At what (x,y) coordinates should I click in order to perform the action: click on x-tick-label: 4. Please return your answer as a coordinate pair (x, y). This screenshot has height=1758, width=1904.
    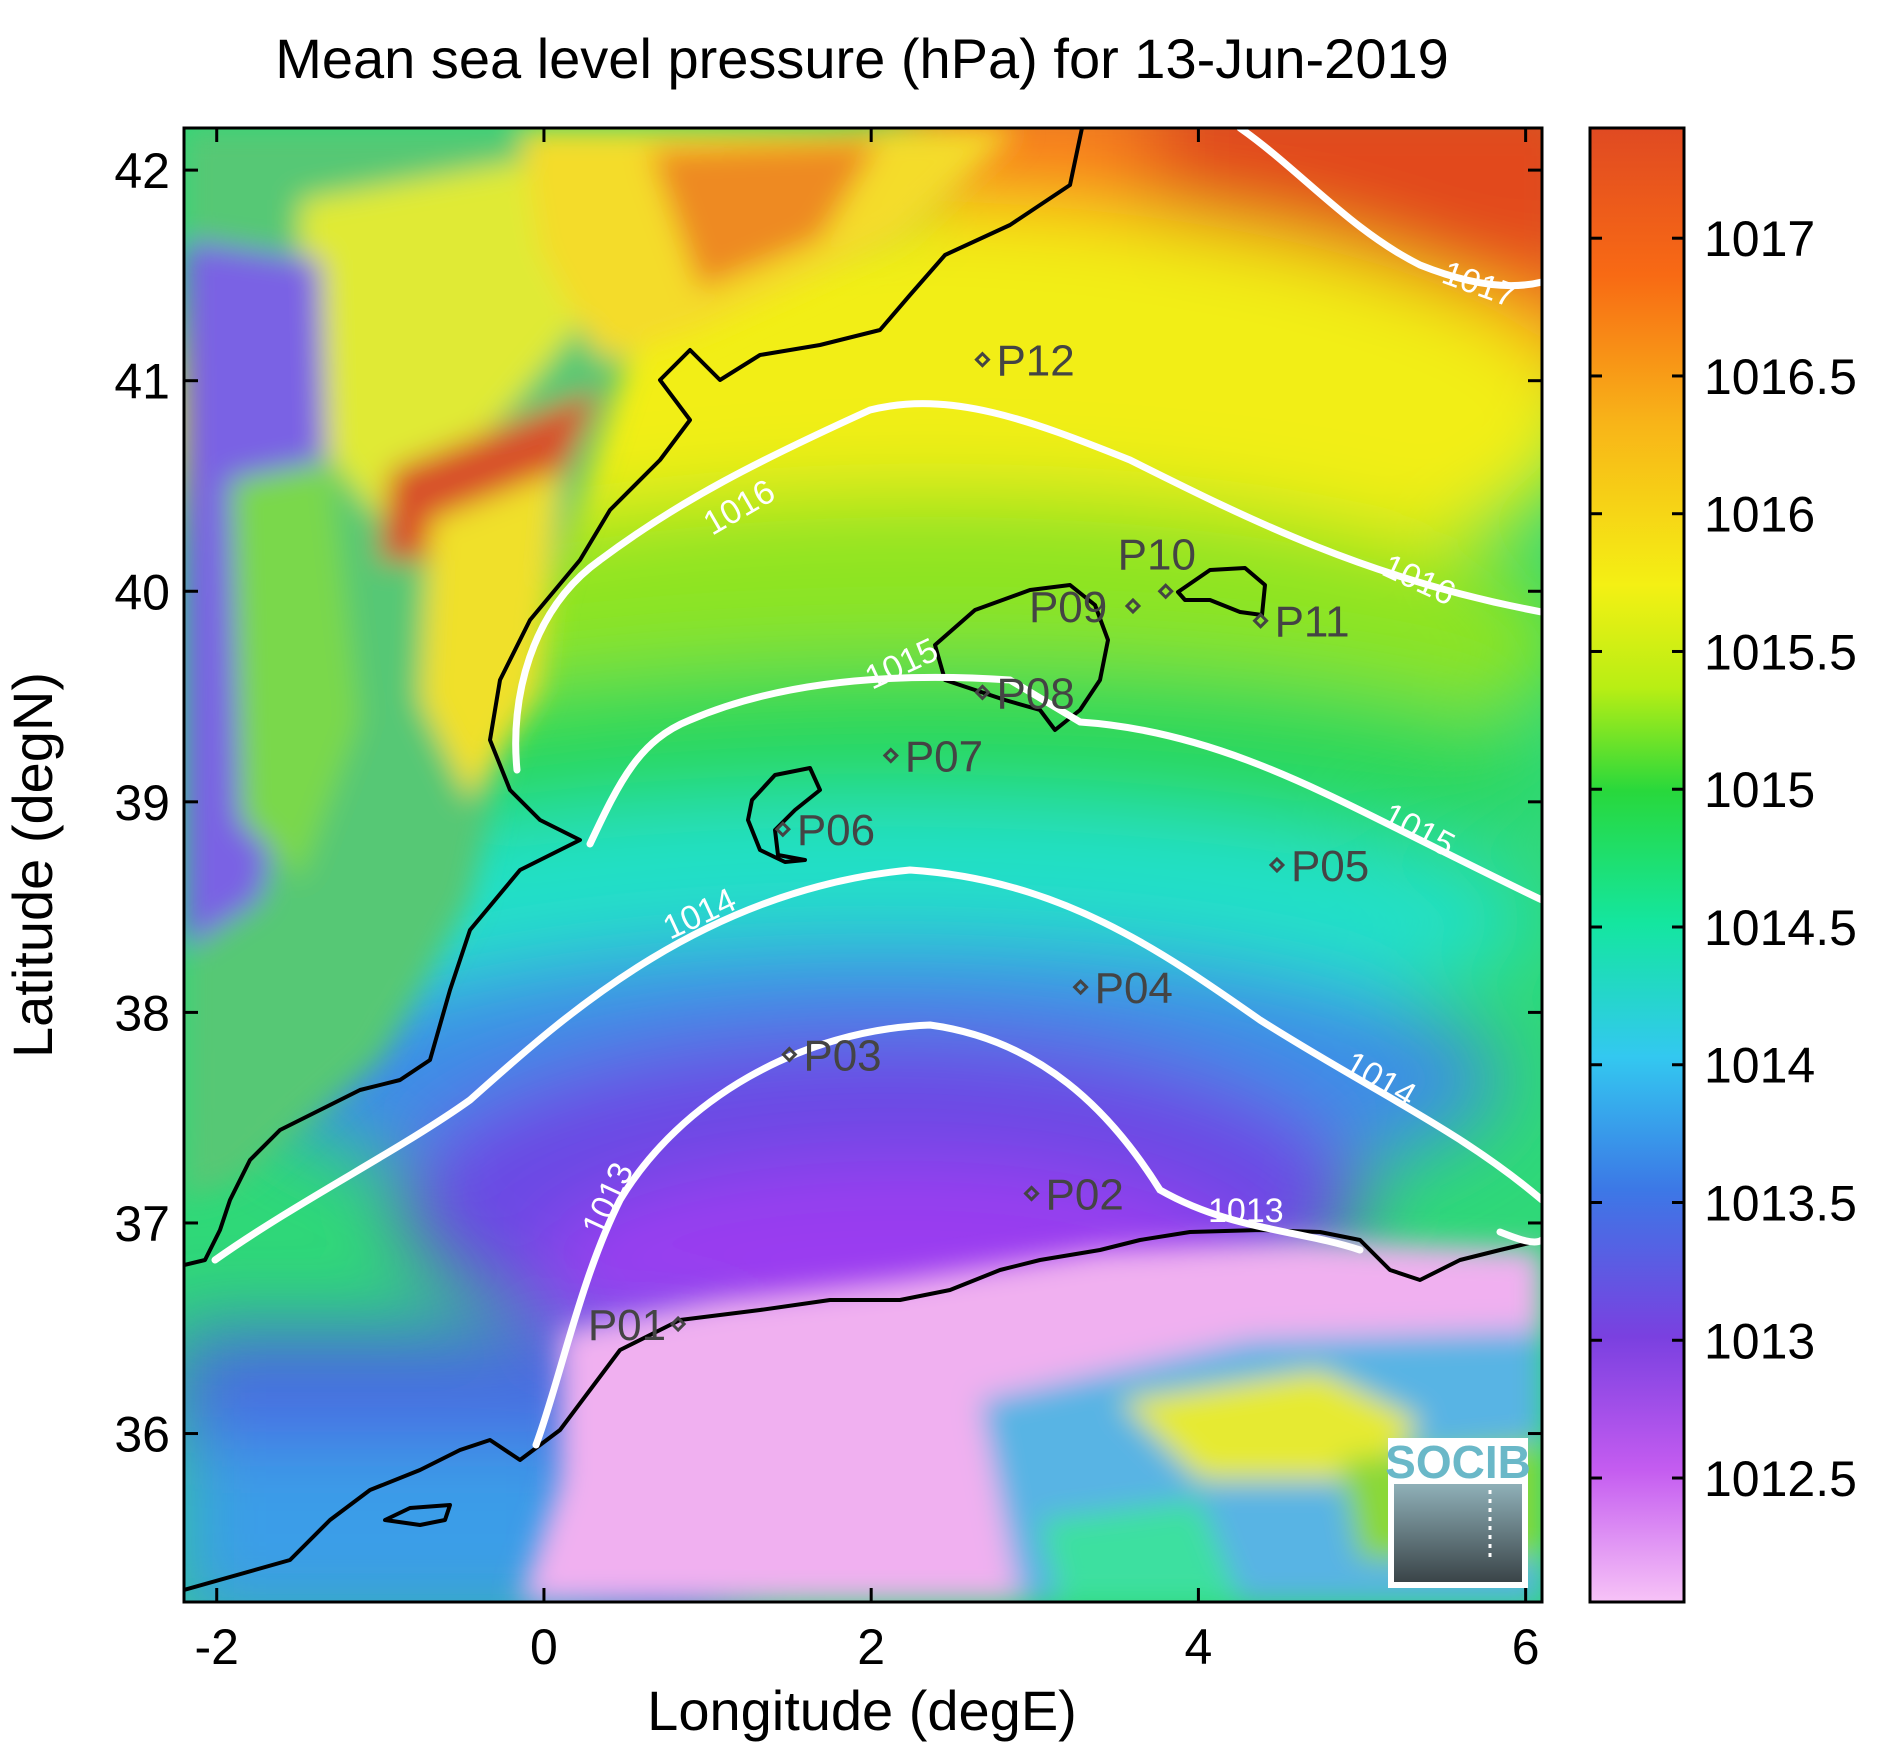
    Looking at the image, I should click on (1199, 1647).